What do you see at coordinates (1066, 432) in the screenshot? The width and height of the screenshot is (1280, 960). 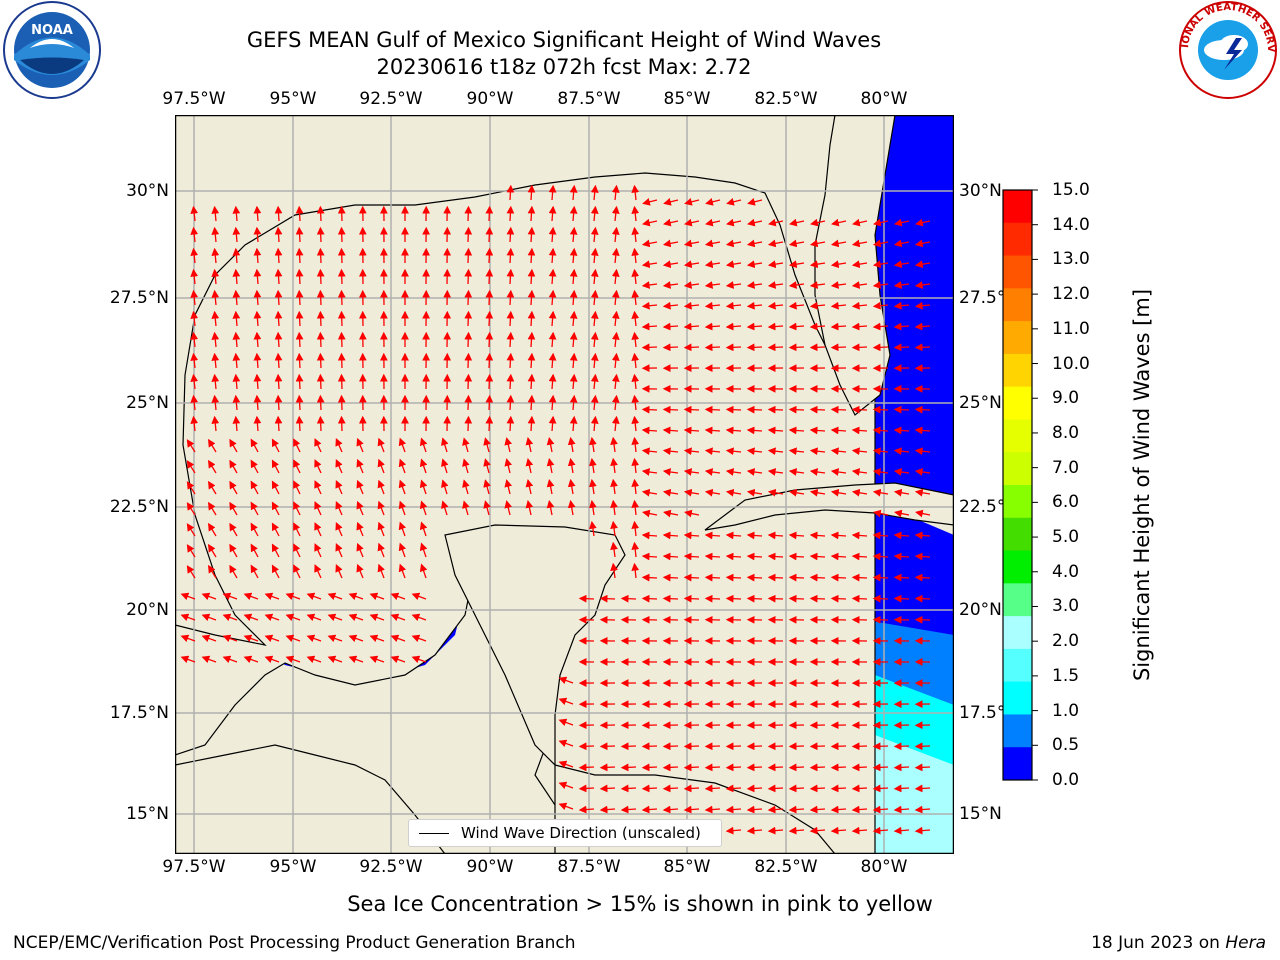 I see `colorbar-tick-label: 8.0` at bounding box center [1066, 432].